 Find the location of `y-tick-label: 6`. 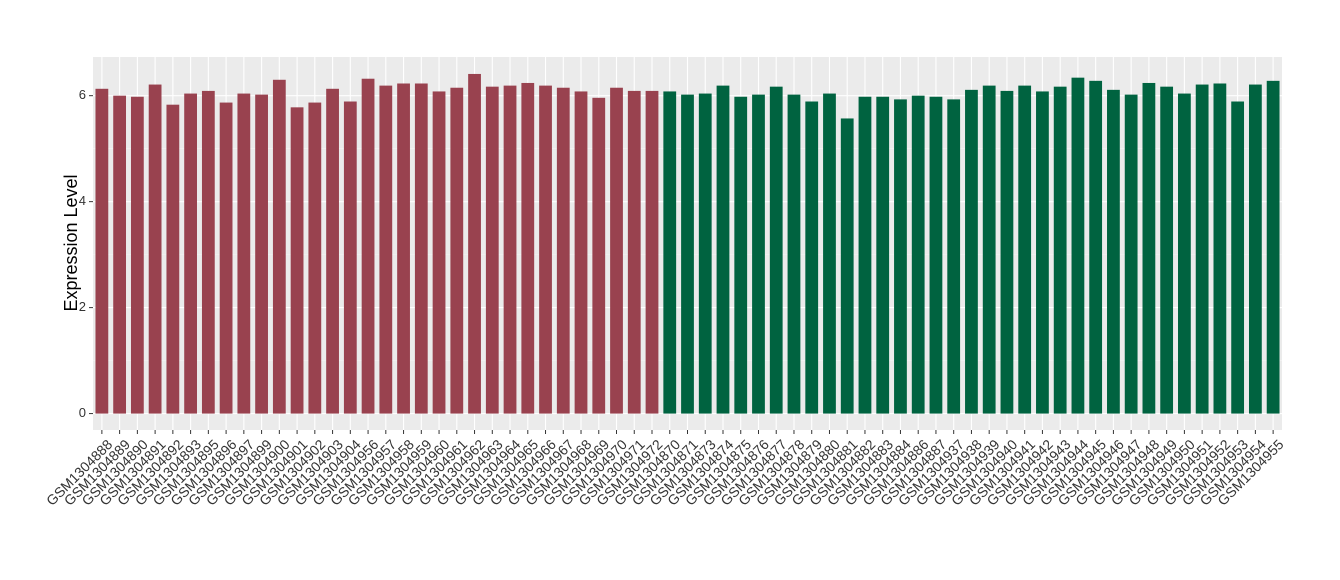

y-tick-label: 6 is located at coordinates (82, 94).